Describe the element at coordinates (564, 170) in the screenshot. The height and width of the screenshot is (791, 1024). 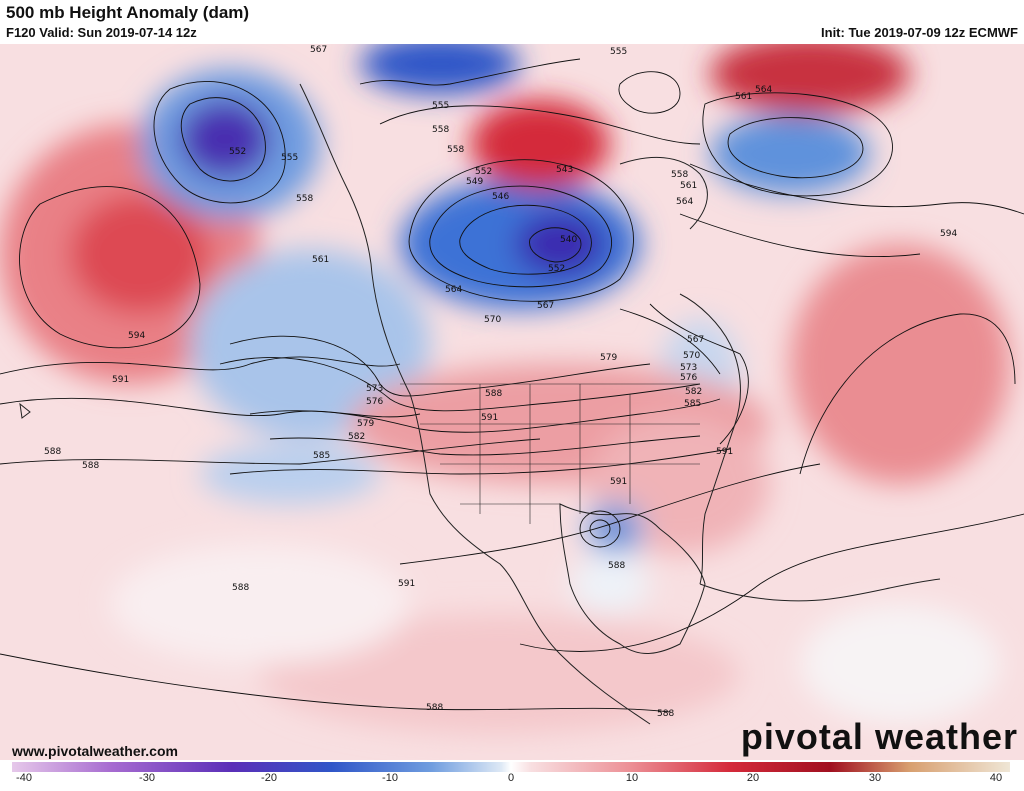
I see `contour-label: 543` at that location.